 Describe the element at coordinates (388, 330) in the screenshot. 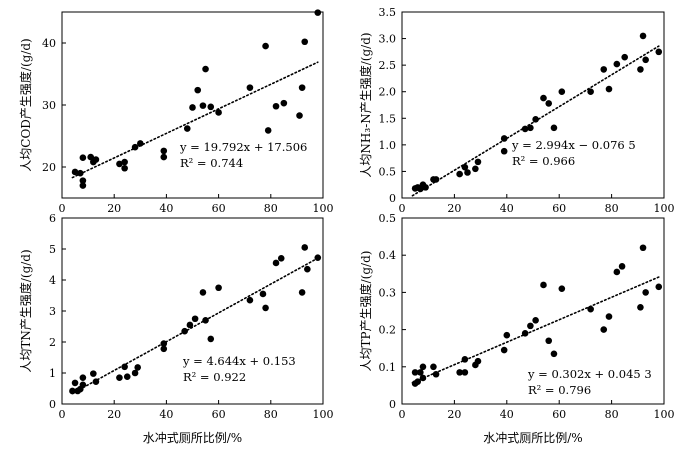

I see `y-tick-label: 0.2` at that location.